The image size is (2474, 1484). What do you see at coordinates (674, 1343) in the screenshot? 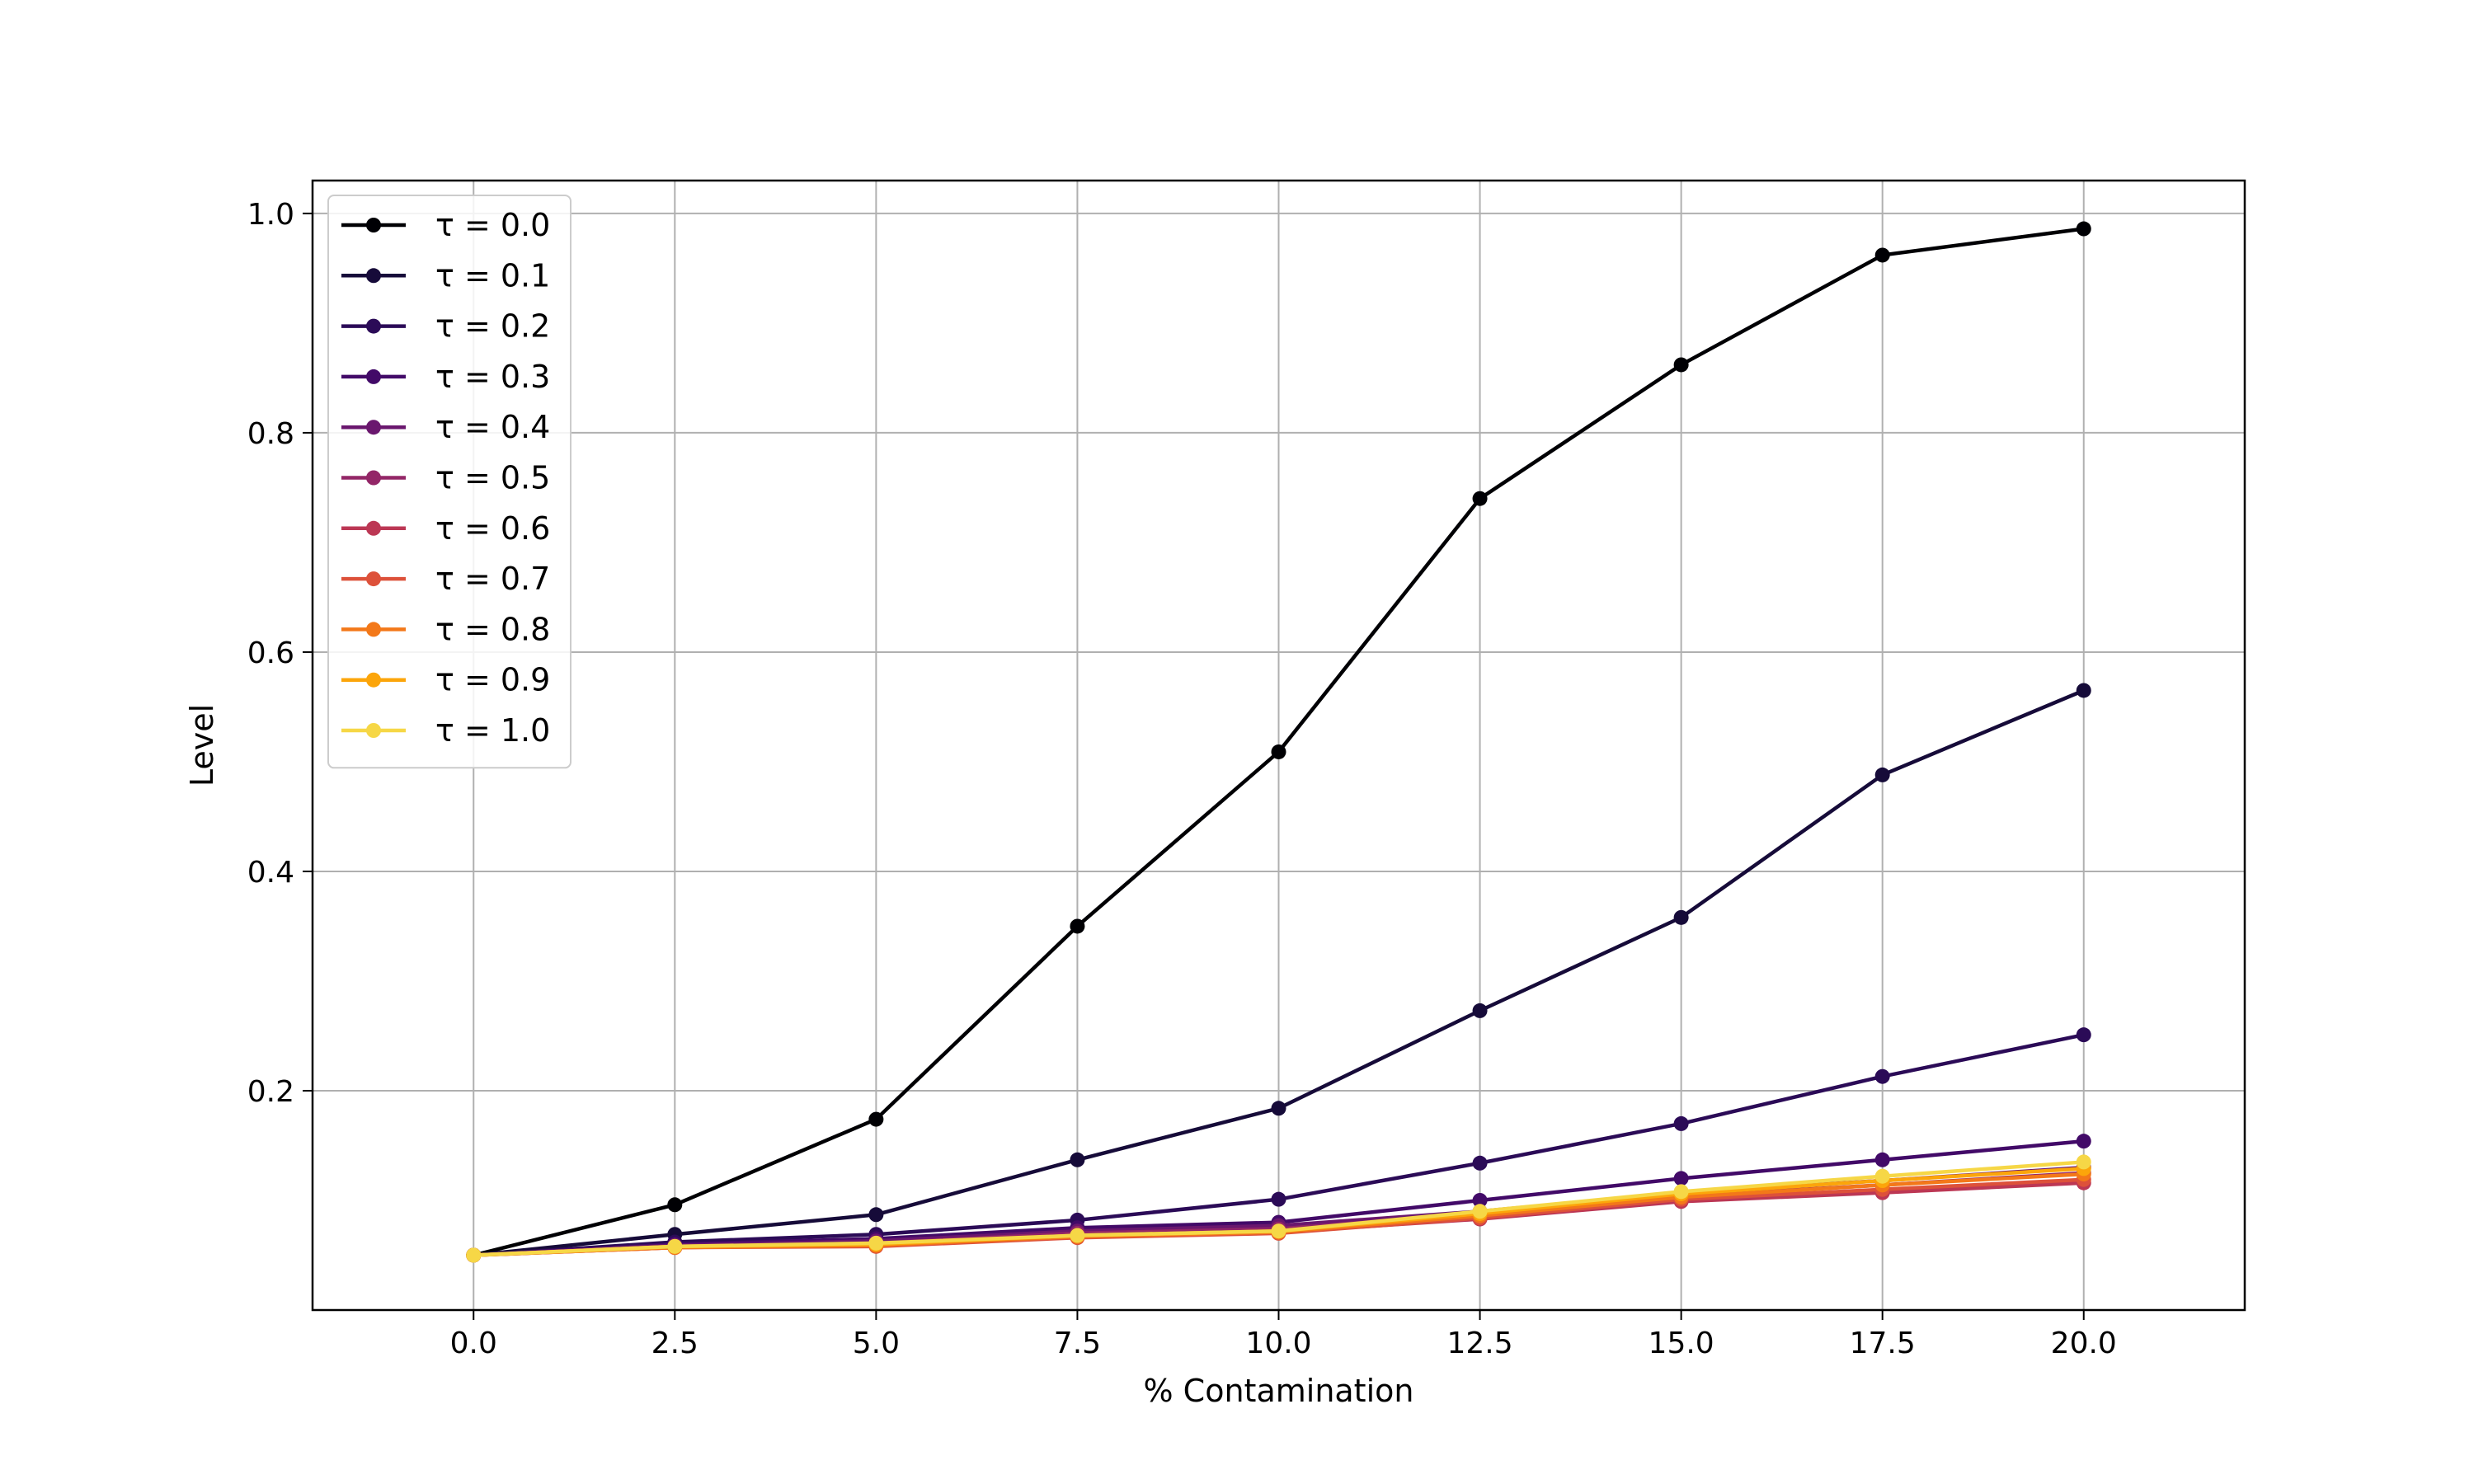
I see `x-tick-label: 2.5` at bounding box center [674, 1343].